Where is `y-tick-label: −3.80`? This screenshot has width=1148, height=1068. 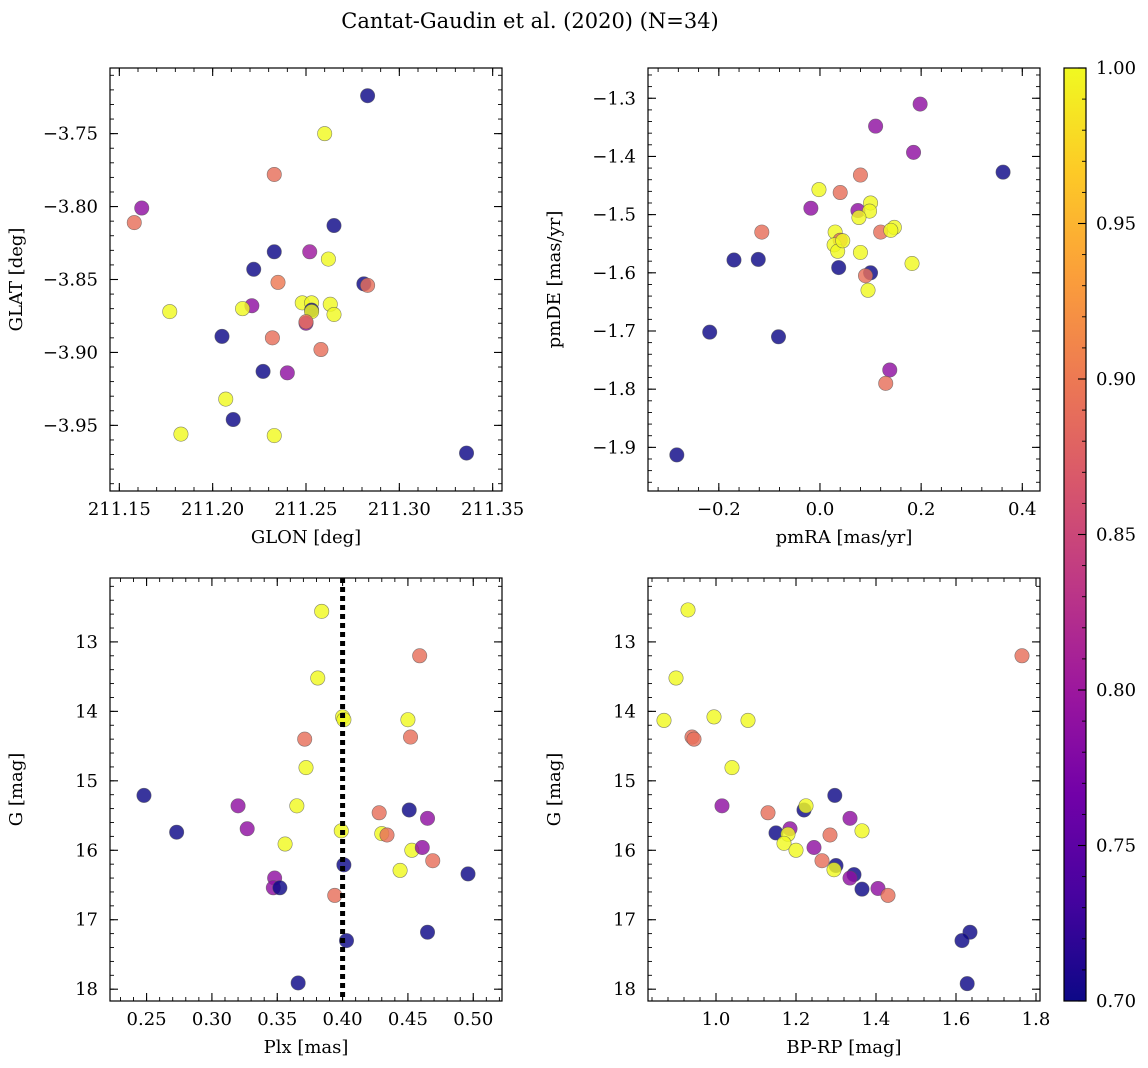 y-tick-label: −3.80 is located at coordinates (70, 207).